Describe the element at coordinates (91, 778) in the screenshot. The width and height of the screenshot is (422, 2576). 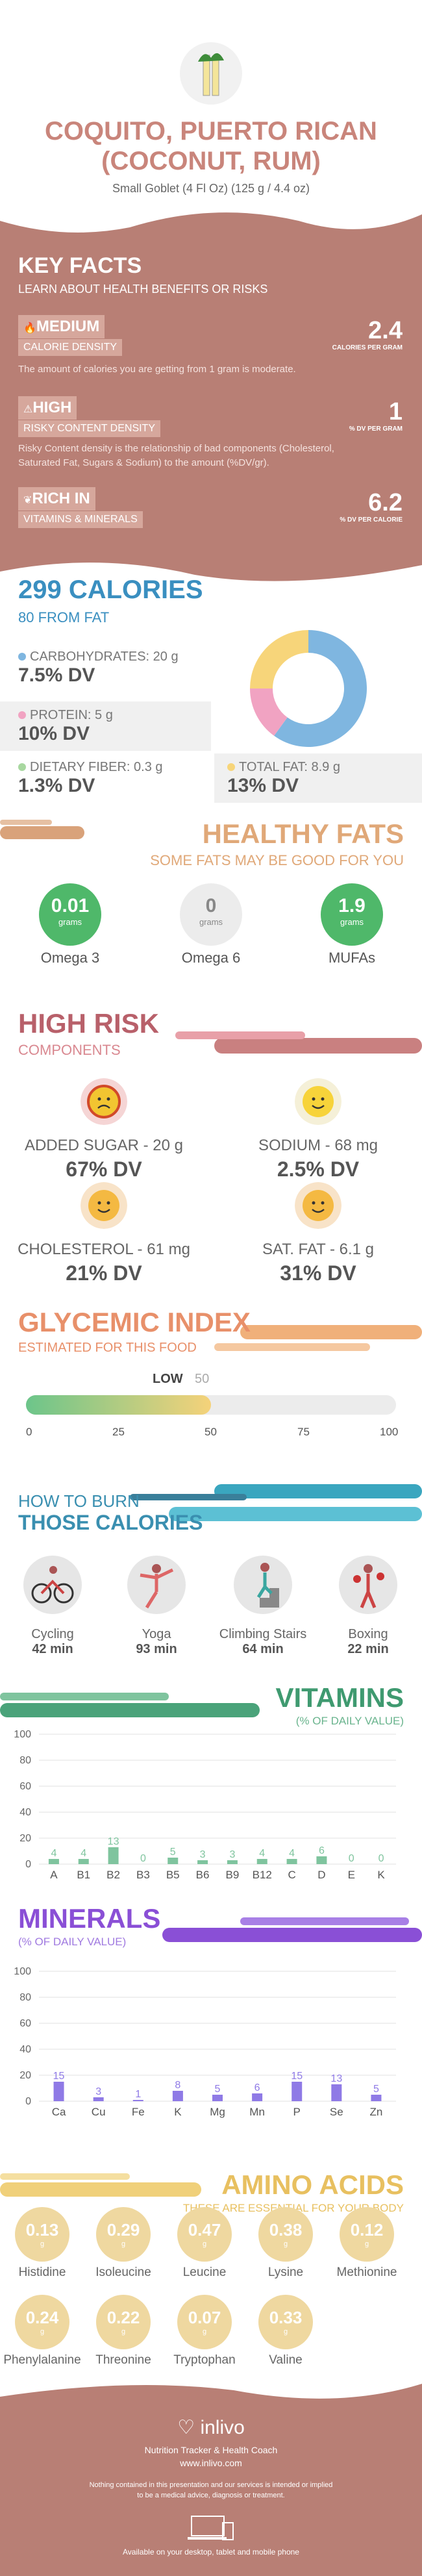
I see `nutrient-fiber: DIETARY FIBER: 0.3 g 1.3% DV` at that location.